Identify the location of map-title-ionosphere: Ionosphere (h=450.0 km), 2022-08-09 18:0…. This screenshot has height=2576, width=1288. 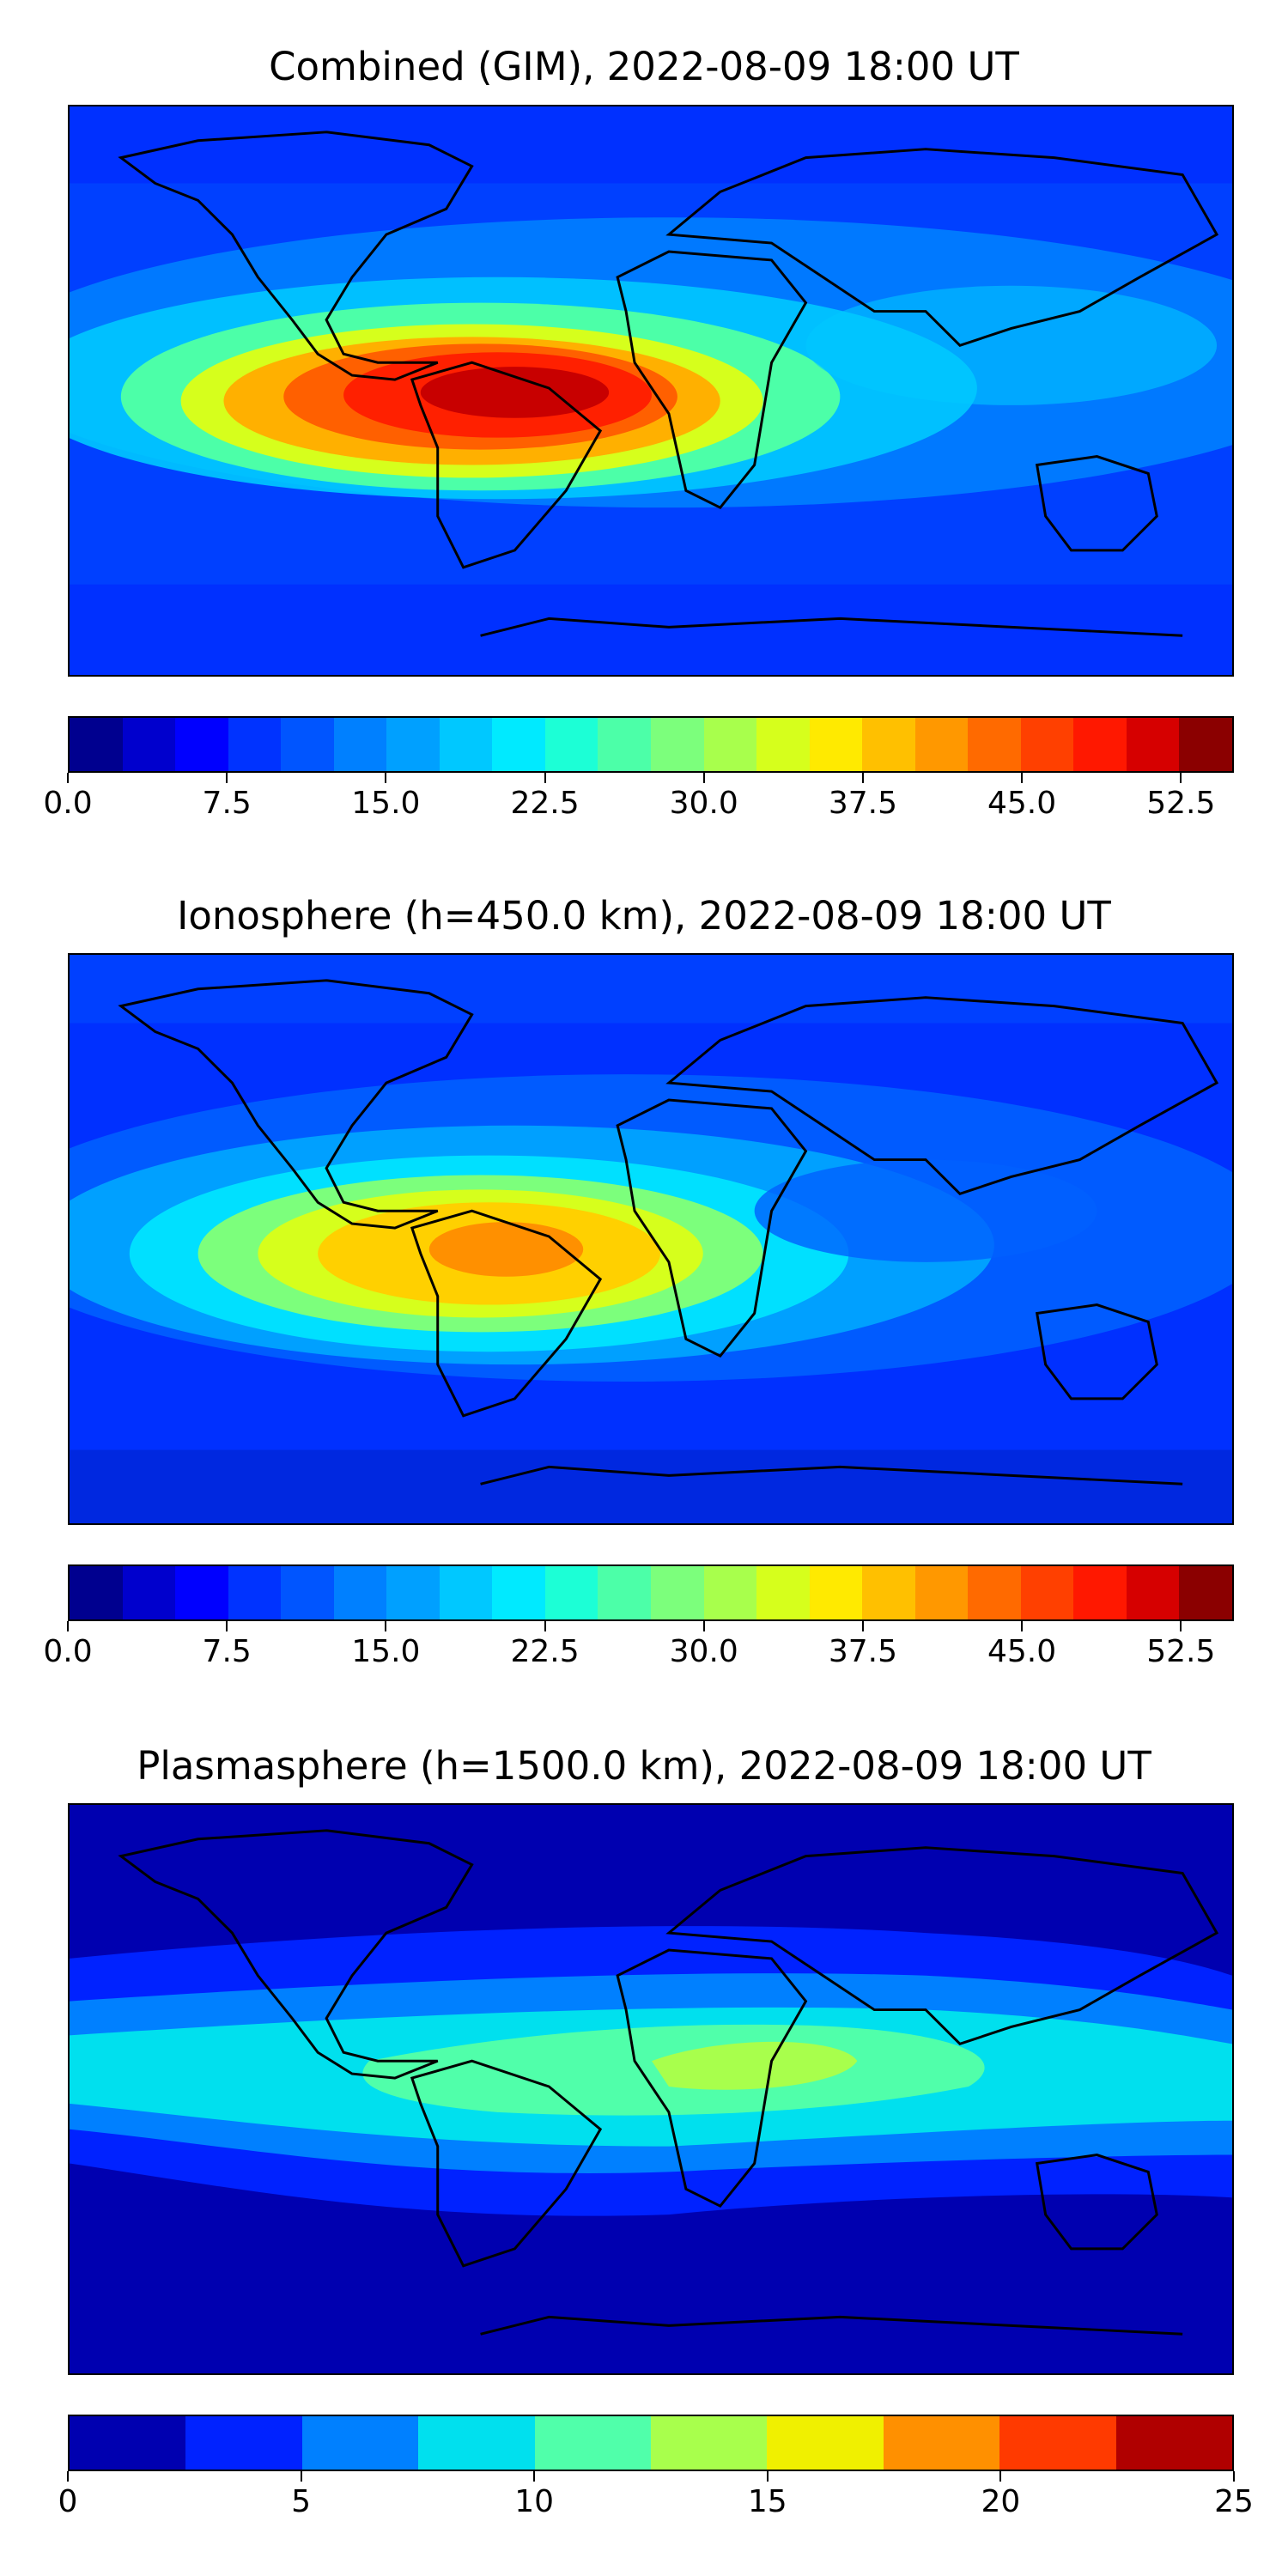
(644, 916).